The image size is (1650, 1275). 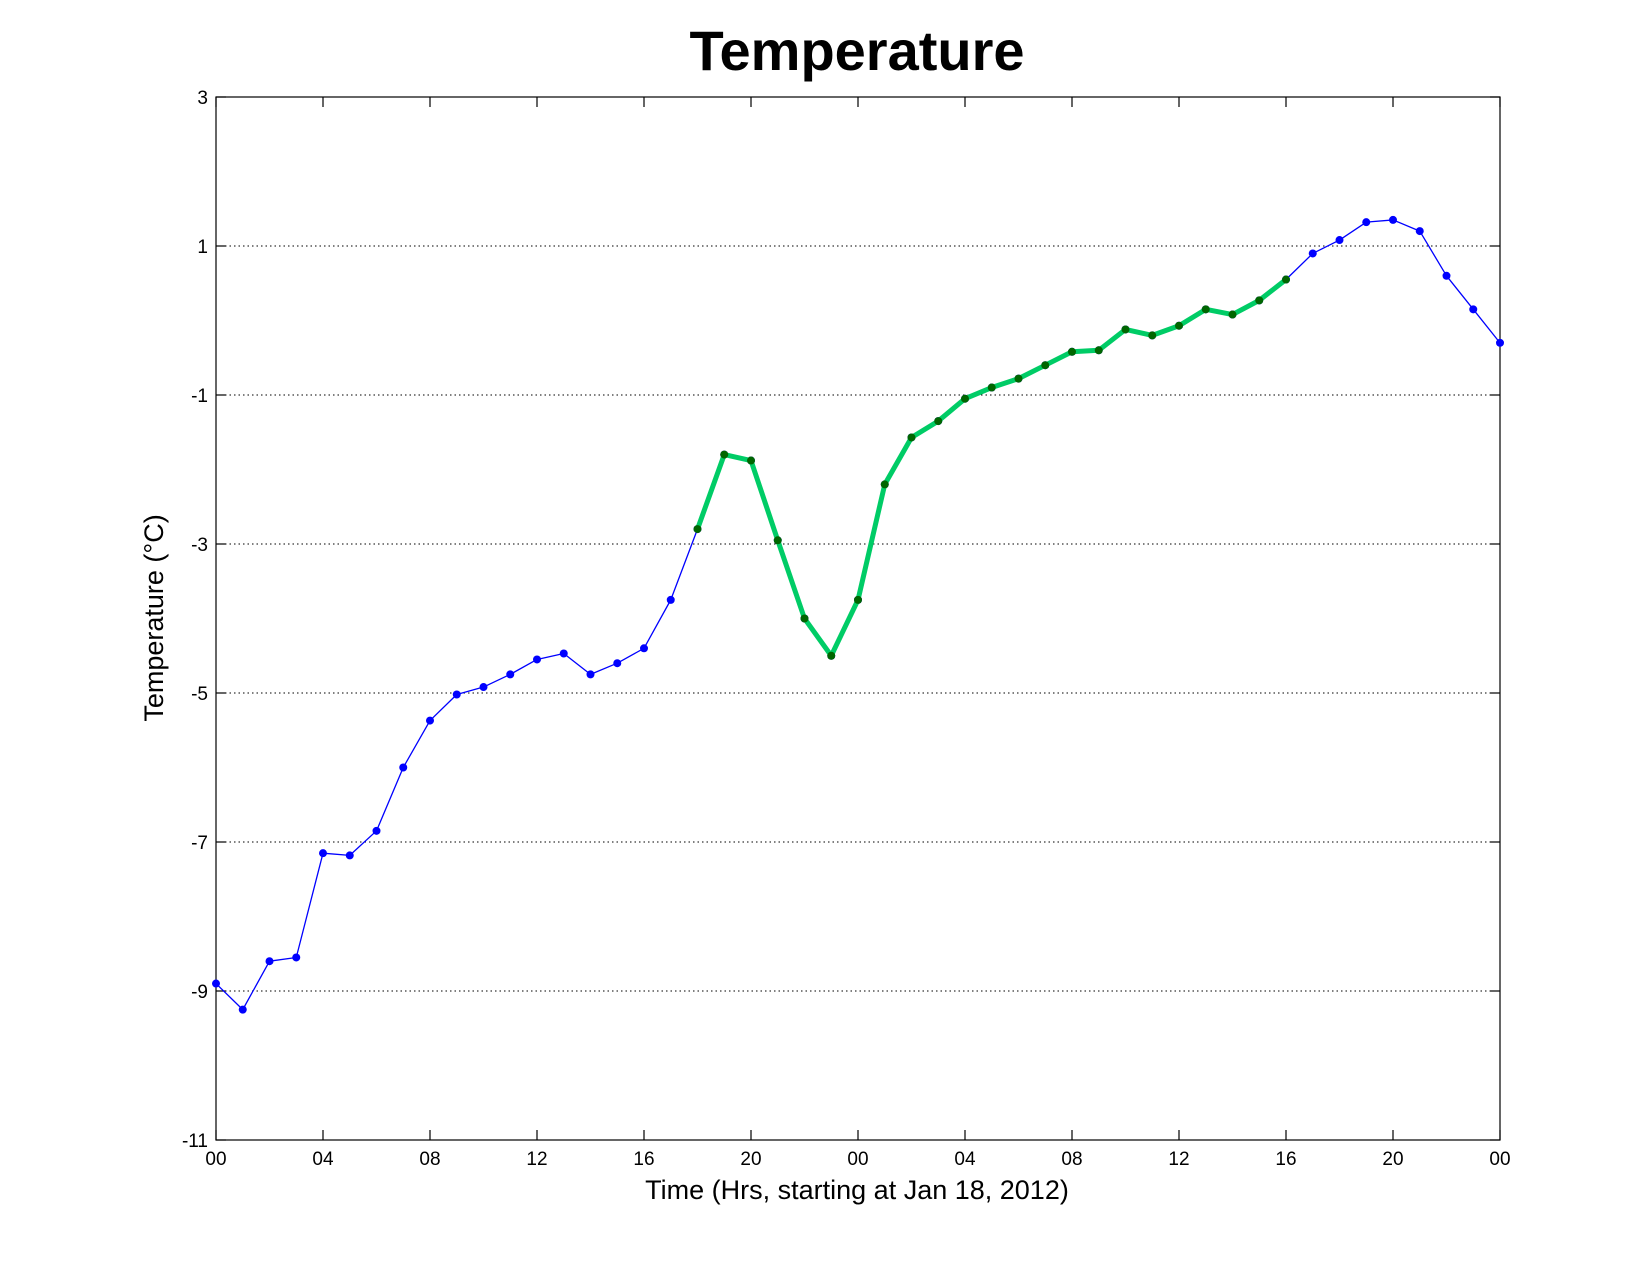 I want to click on y-axis-label: Temperature (°C), so click(x=154, y=617).